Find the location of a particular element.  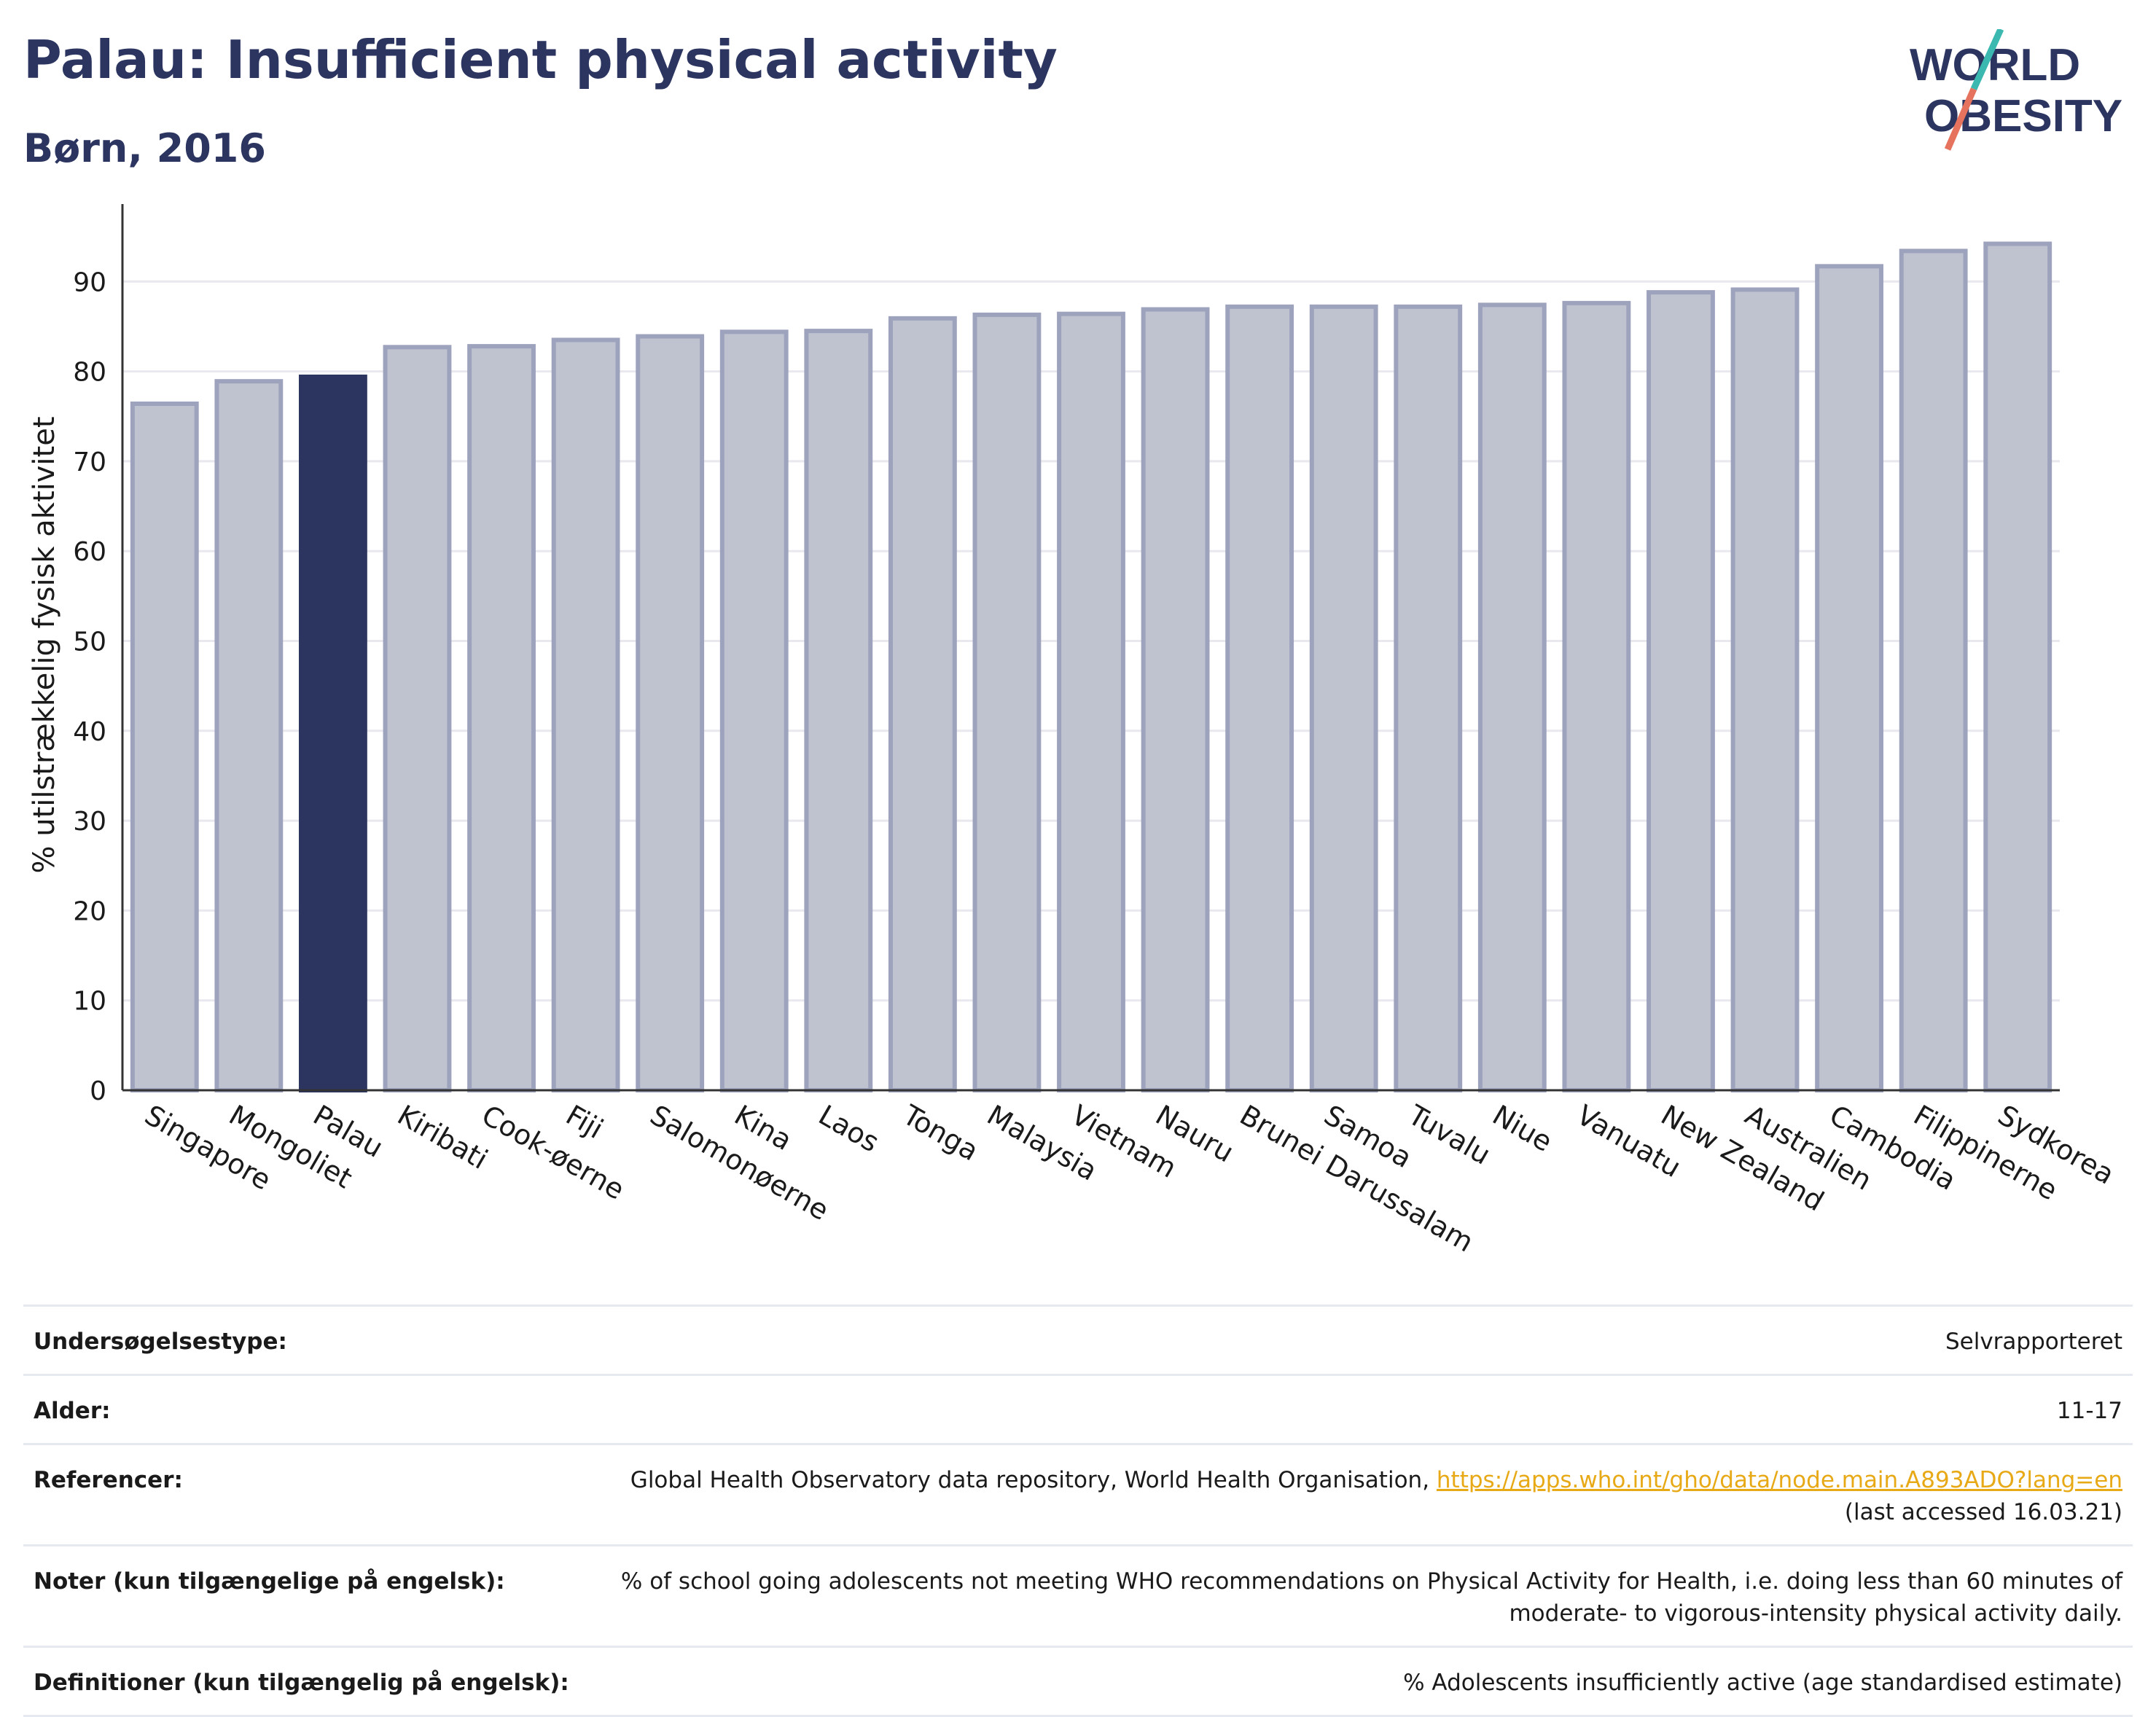

world-obesity-logo: WORLD OBESITY is located at coordinates (2016, 90).